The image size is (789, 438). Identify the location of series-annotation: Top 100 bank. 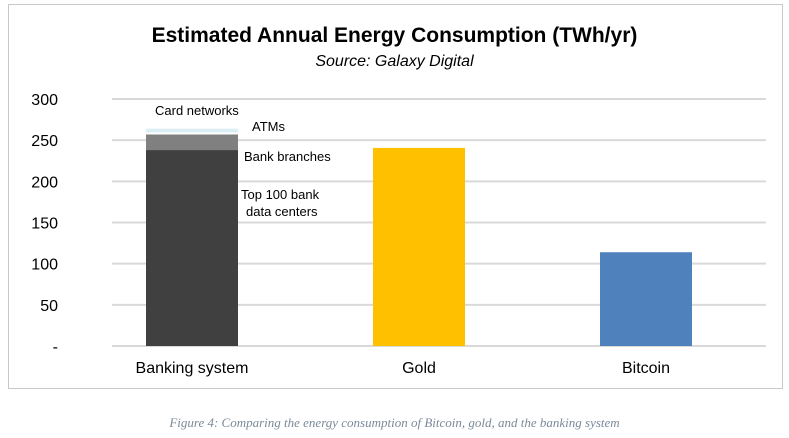
(280, 194).